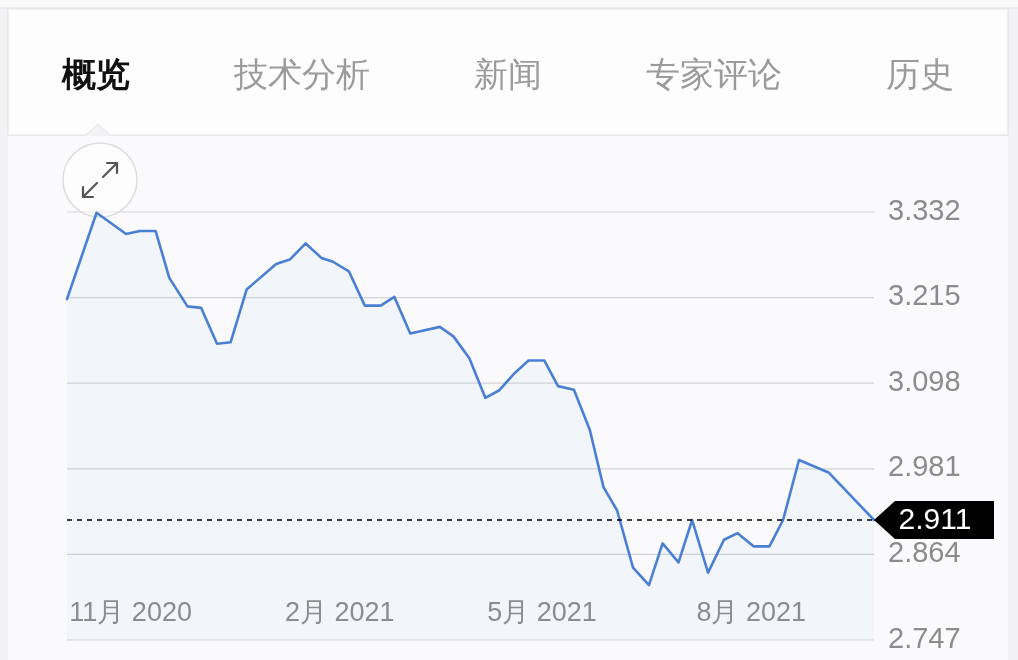 This screenshot has width=1018, height=660. I want to click on y-tick-label: 2.864, so click(924, 552).